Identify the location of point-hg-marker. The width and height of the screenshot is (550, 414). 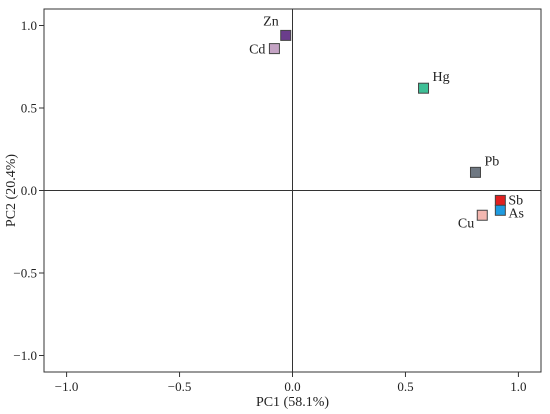
(424, 88).